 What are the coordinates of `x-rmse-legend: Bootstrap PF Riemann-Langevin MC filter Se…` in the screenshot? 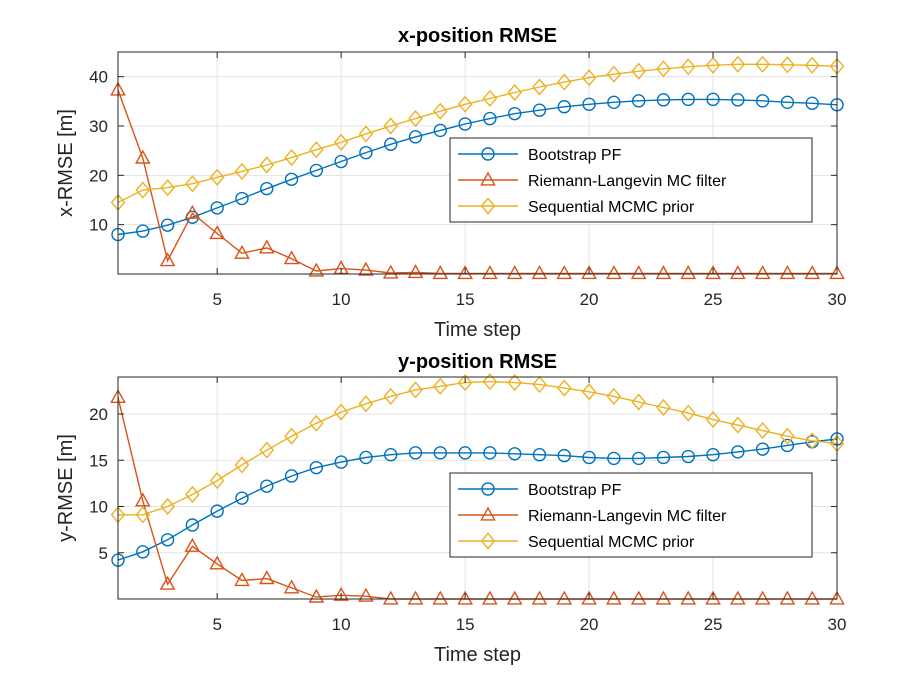 It's located at (631, 180).